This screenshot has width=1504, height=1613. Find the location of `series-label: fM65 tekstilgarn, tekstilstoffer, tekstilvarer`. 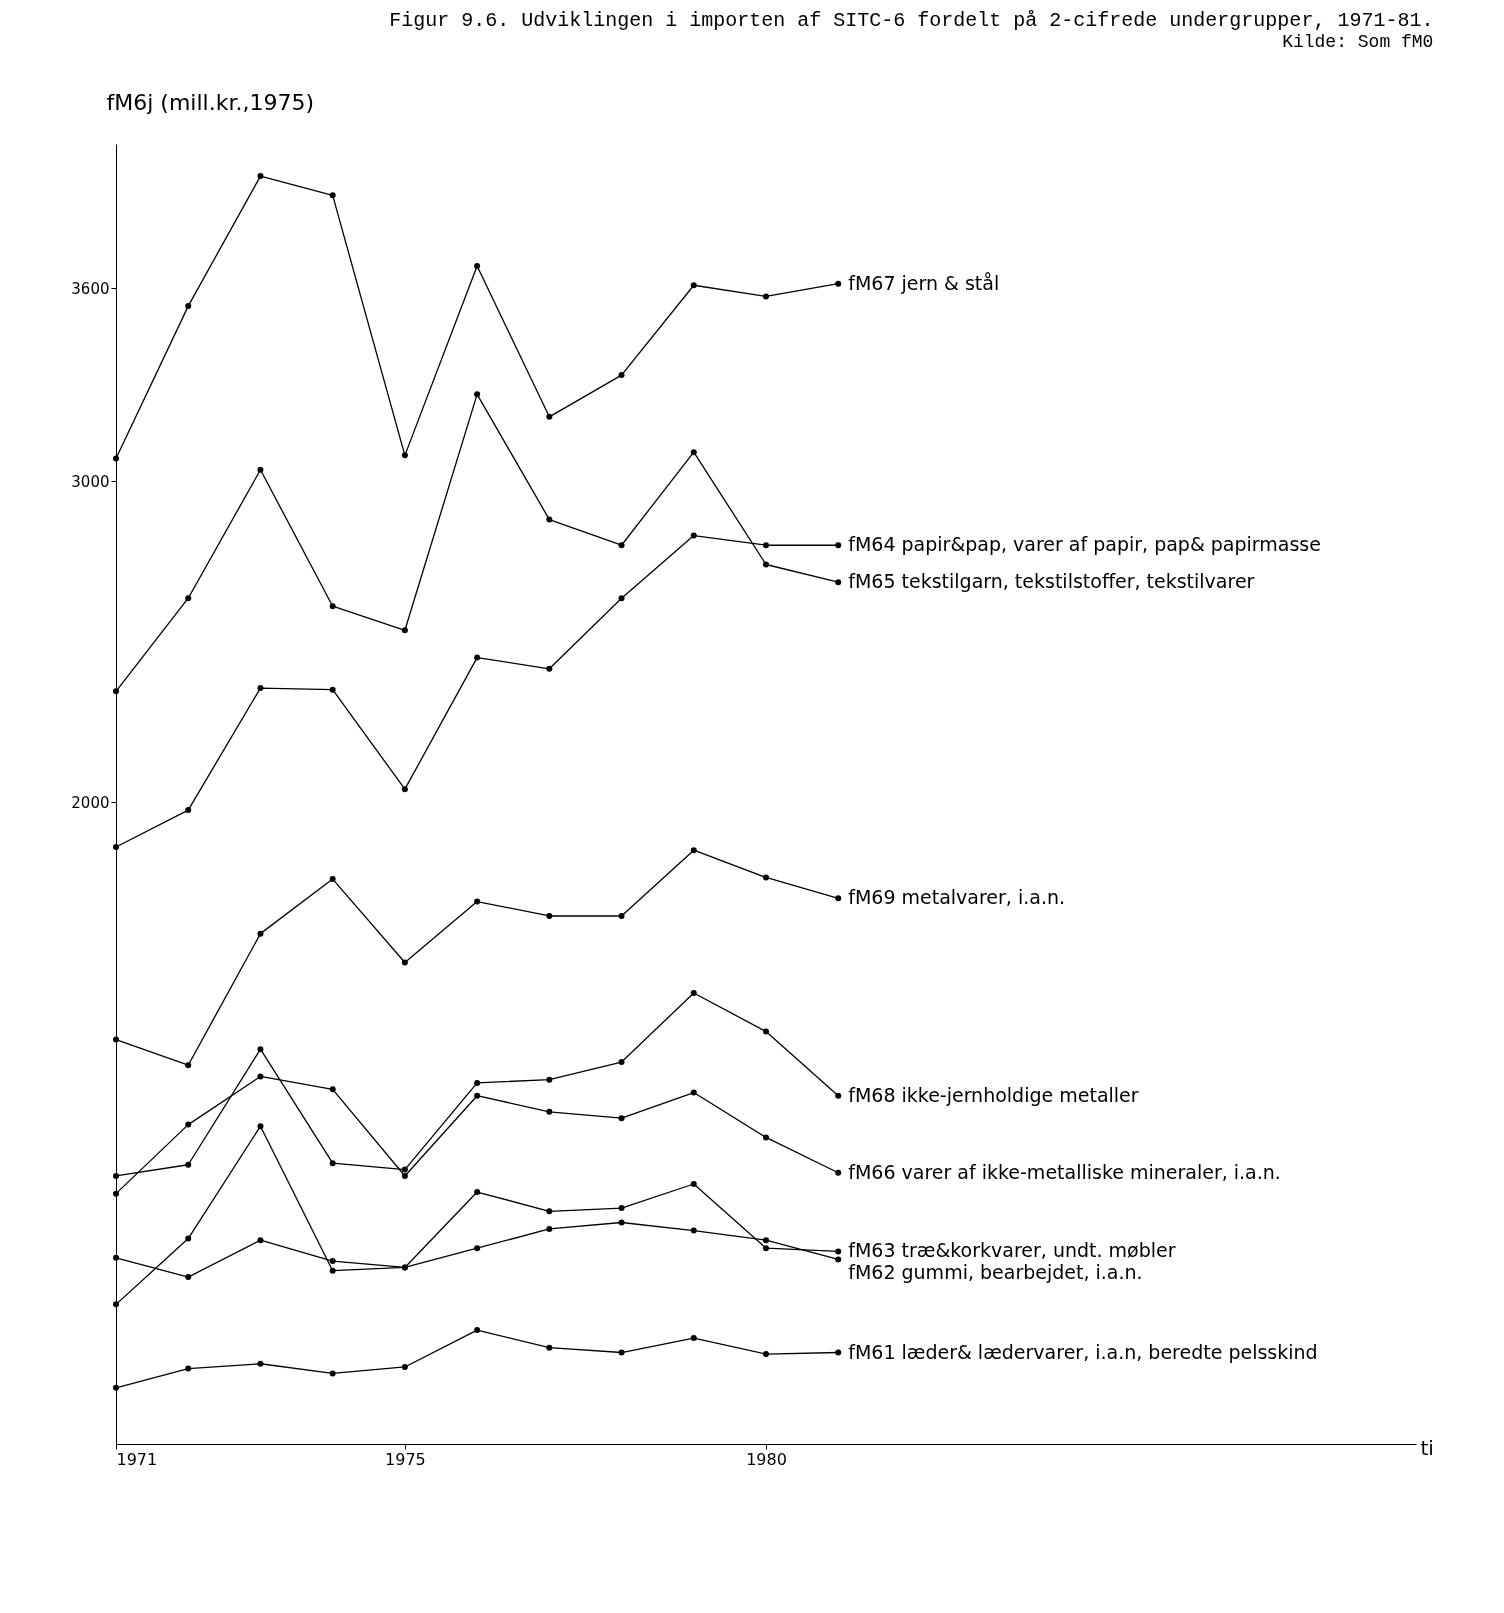

series-label: fM65 tekstilgarn, tekstilstoffer, tekstilvarer is located at coordinates (1051, 581).